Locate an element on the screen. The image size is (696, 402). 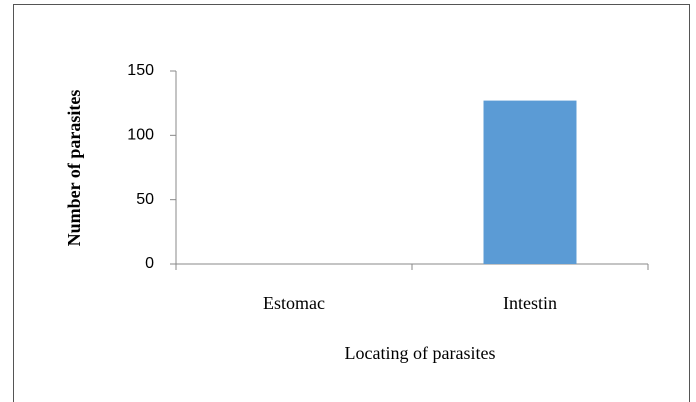
bar is located at coordinates (530, 182).